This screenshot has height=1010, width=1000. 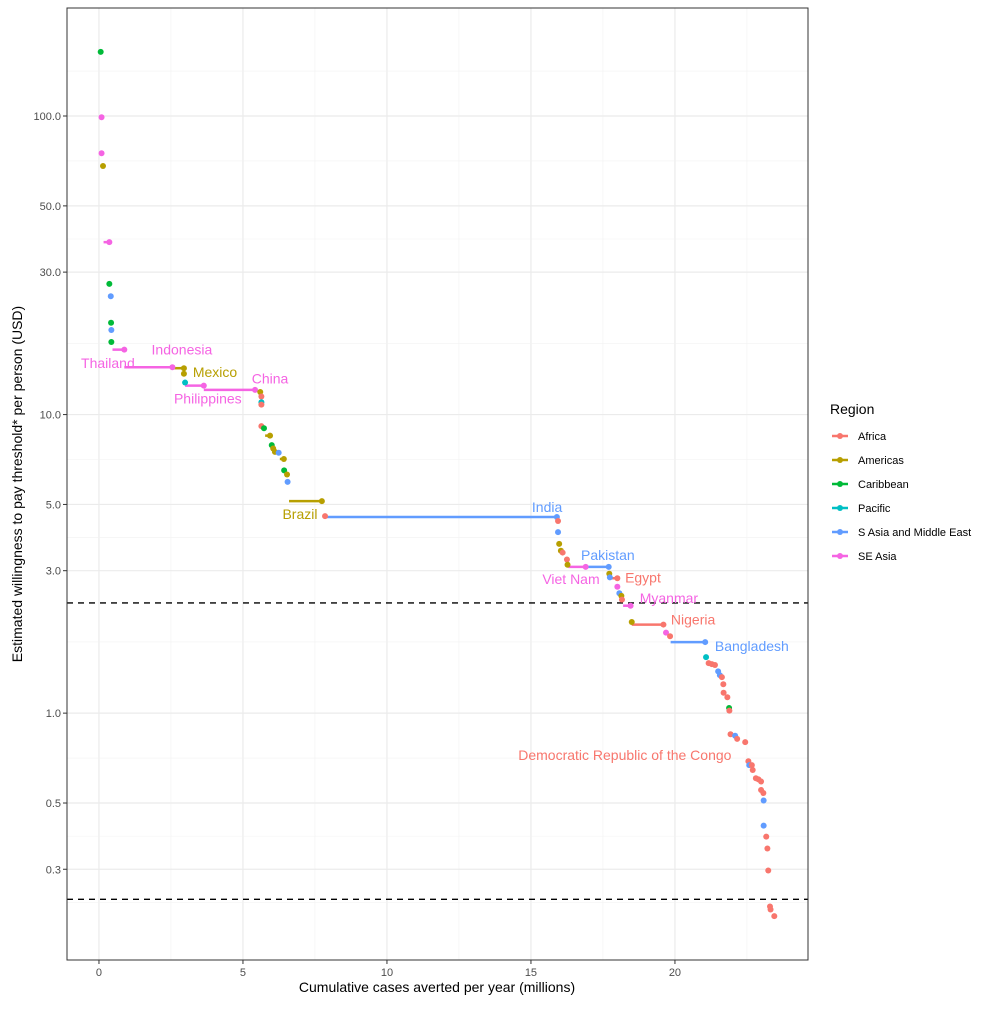 I want to click on country-label: Myanmar, so click(x=669, y=598).